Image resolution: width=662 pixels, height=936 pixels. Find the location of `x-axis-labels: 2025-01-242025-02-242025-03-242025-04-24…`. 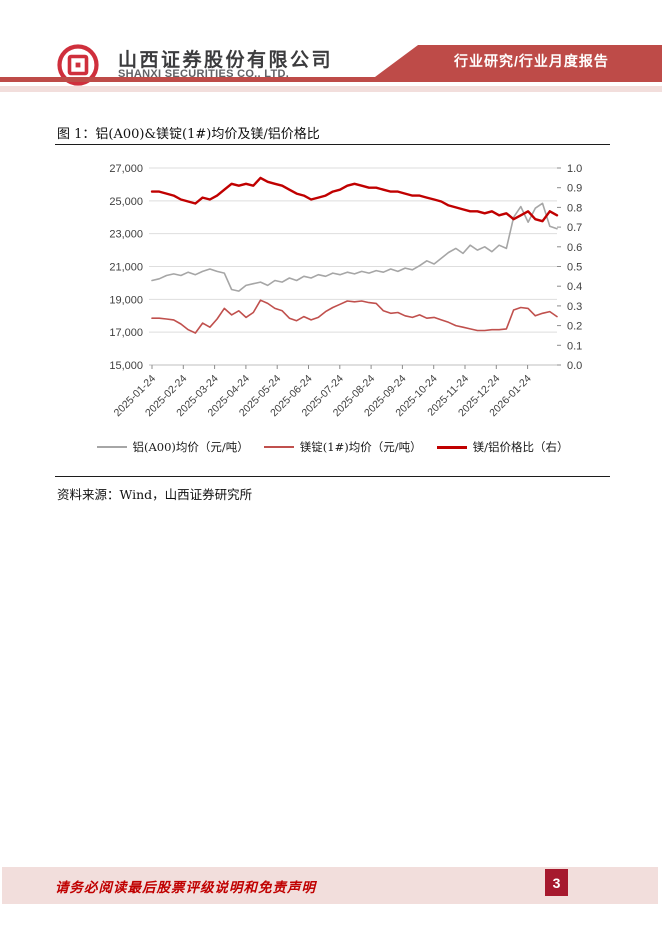

x-axis-labels: 2025-01-242025-02-242025-03-242025-04-24… is located at coordinates (323, 396).